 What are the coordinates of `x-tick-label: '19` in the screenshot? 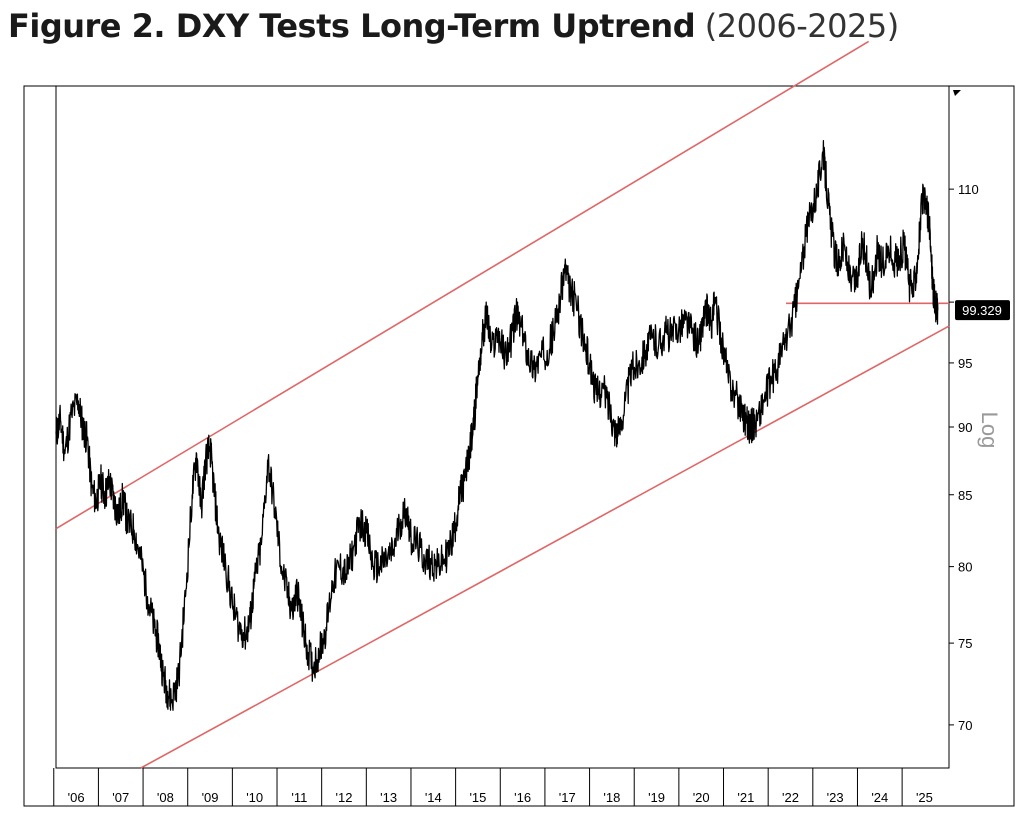 It's located at (656, 797).